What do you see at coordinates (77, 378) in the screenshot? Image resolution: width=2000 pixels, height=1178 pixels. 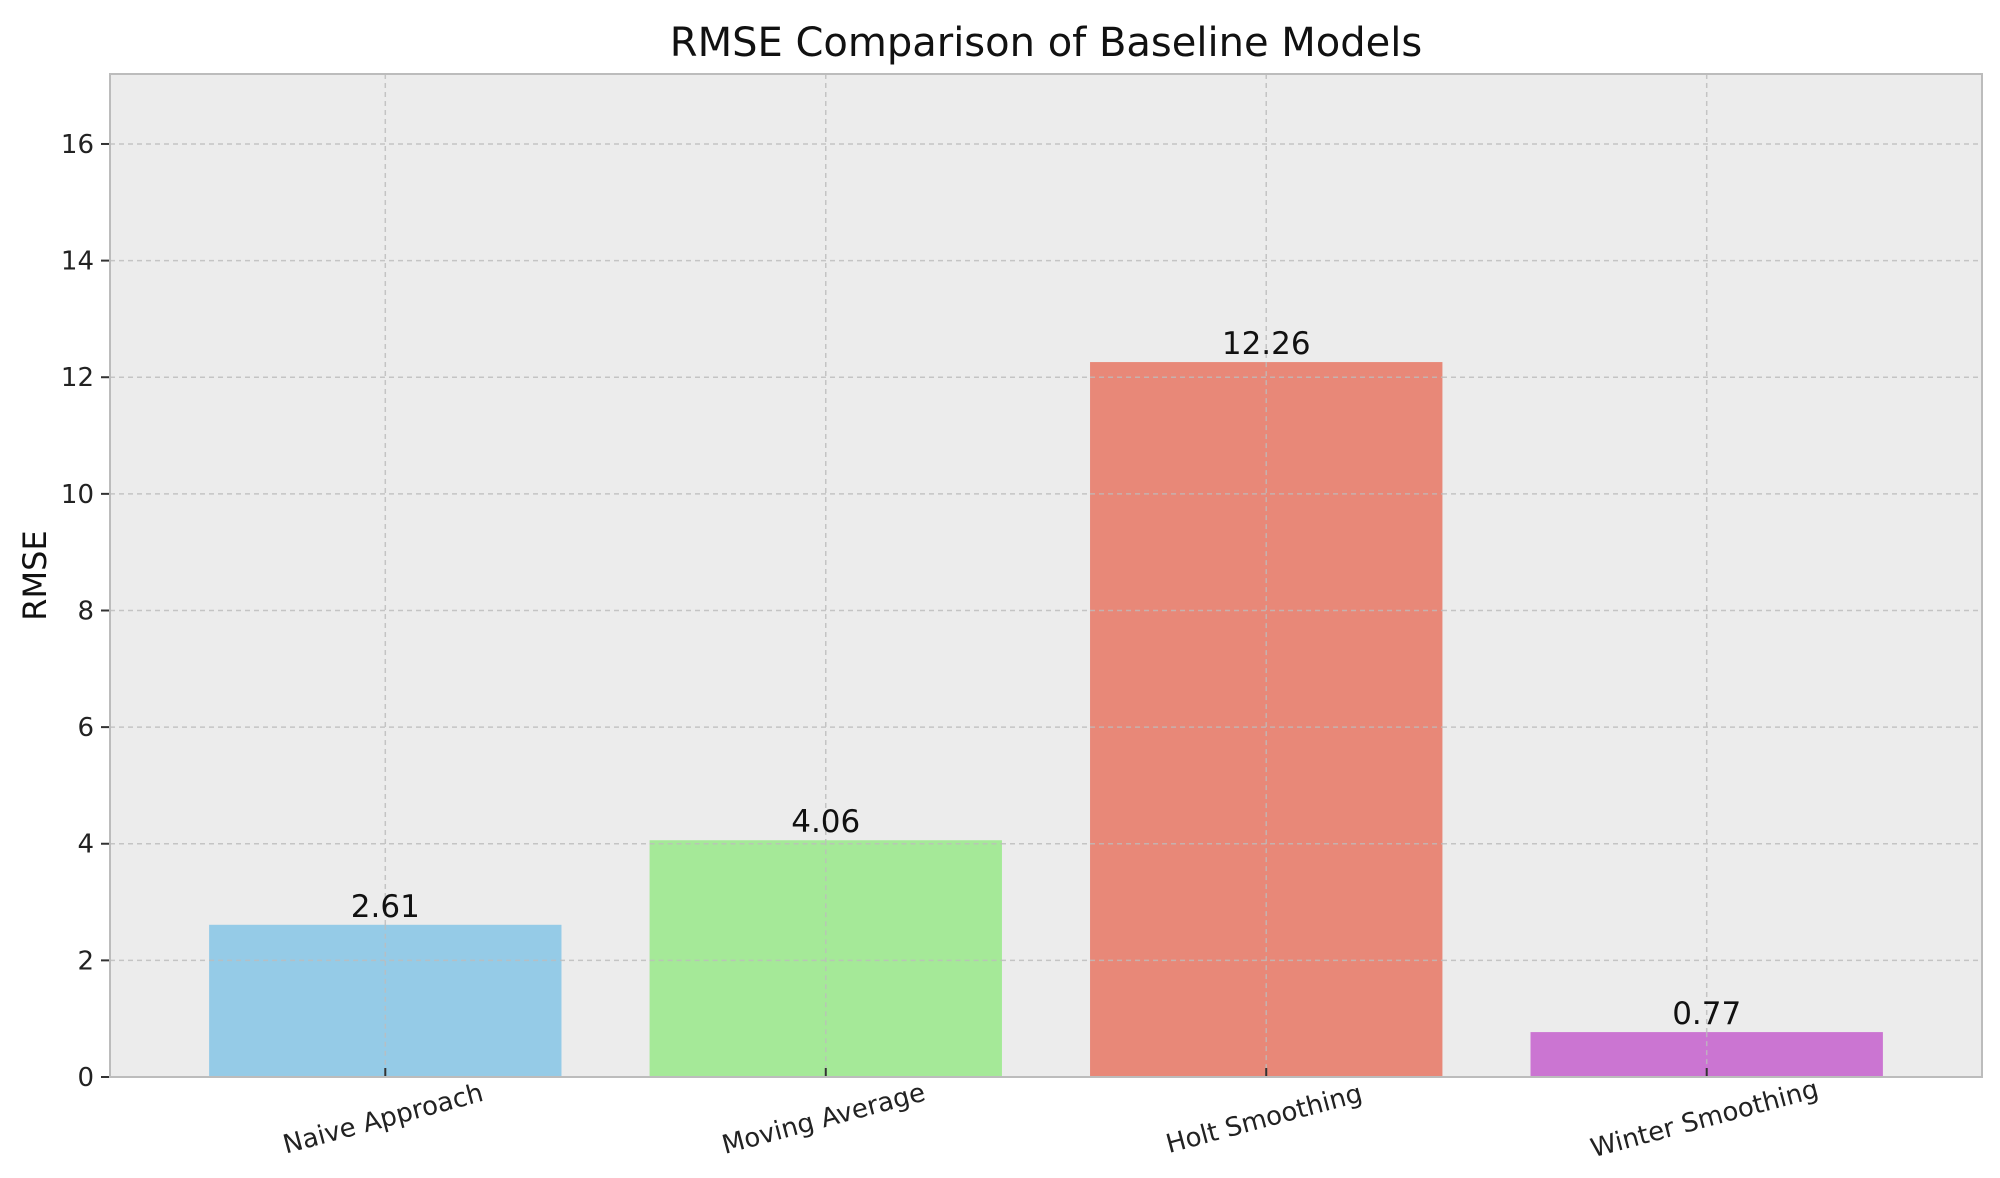 I see `y-tick-label: 12` at bounding box center [77, 378].